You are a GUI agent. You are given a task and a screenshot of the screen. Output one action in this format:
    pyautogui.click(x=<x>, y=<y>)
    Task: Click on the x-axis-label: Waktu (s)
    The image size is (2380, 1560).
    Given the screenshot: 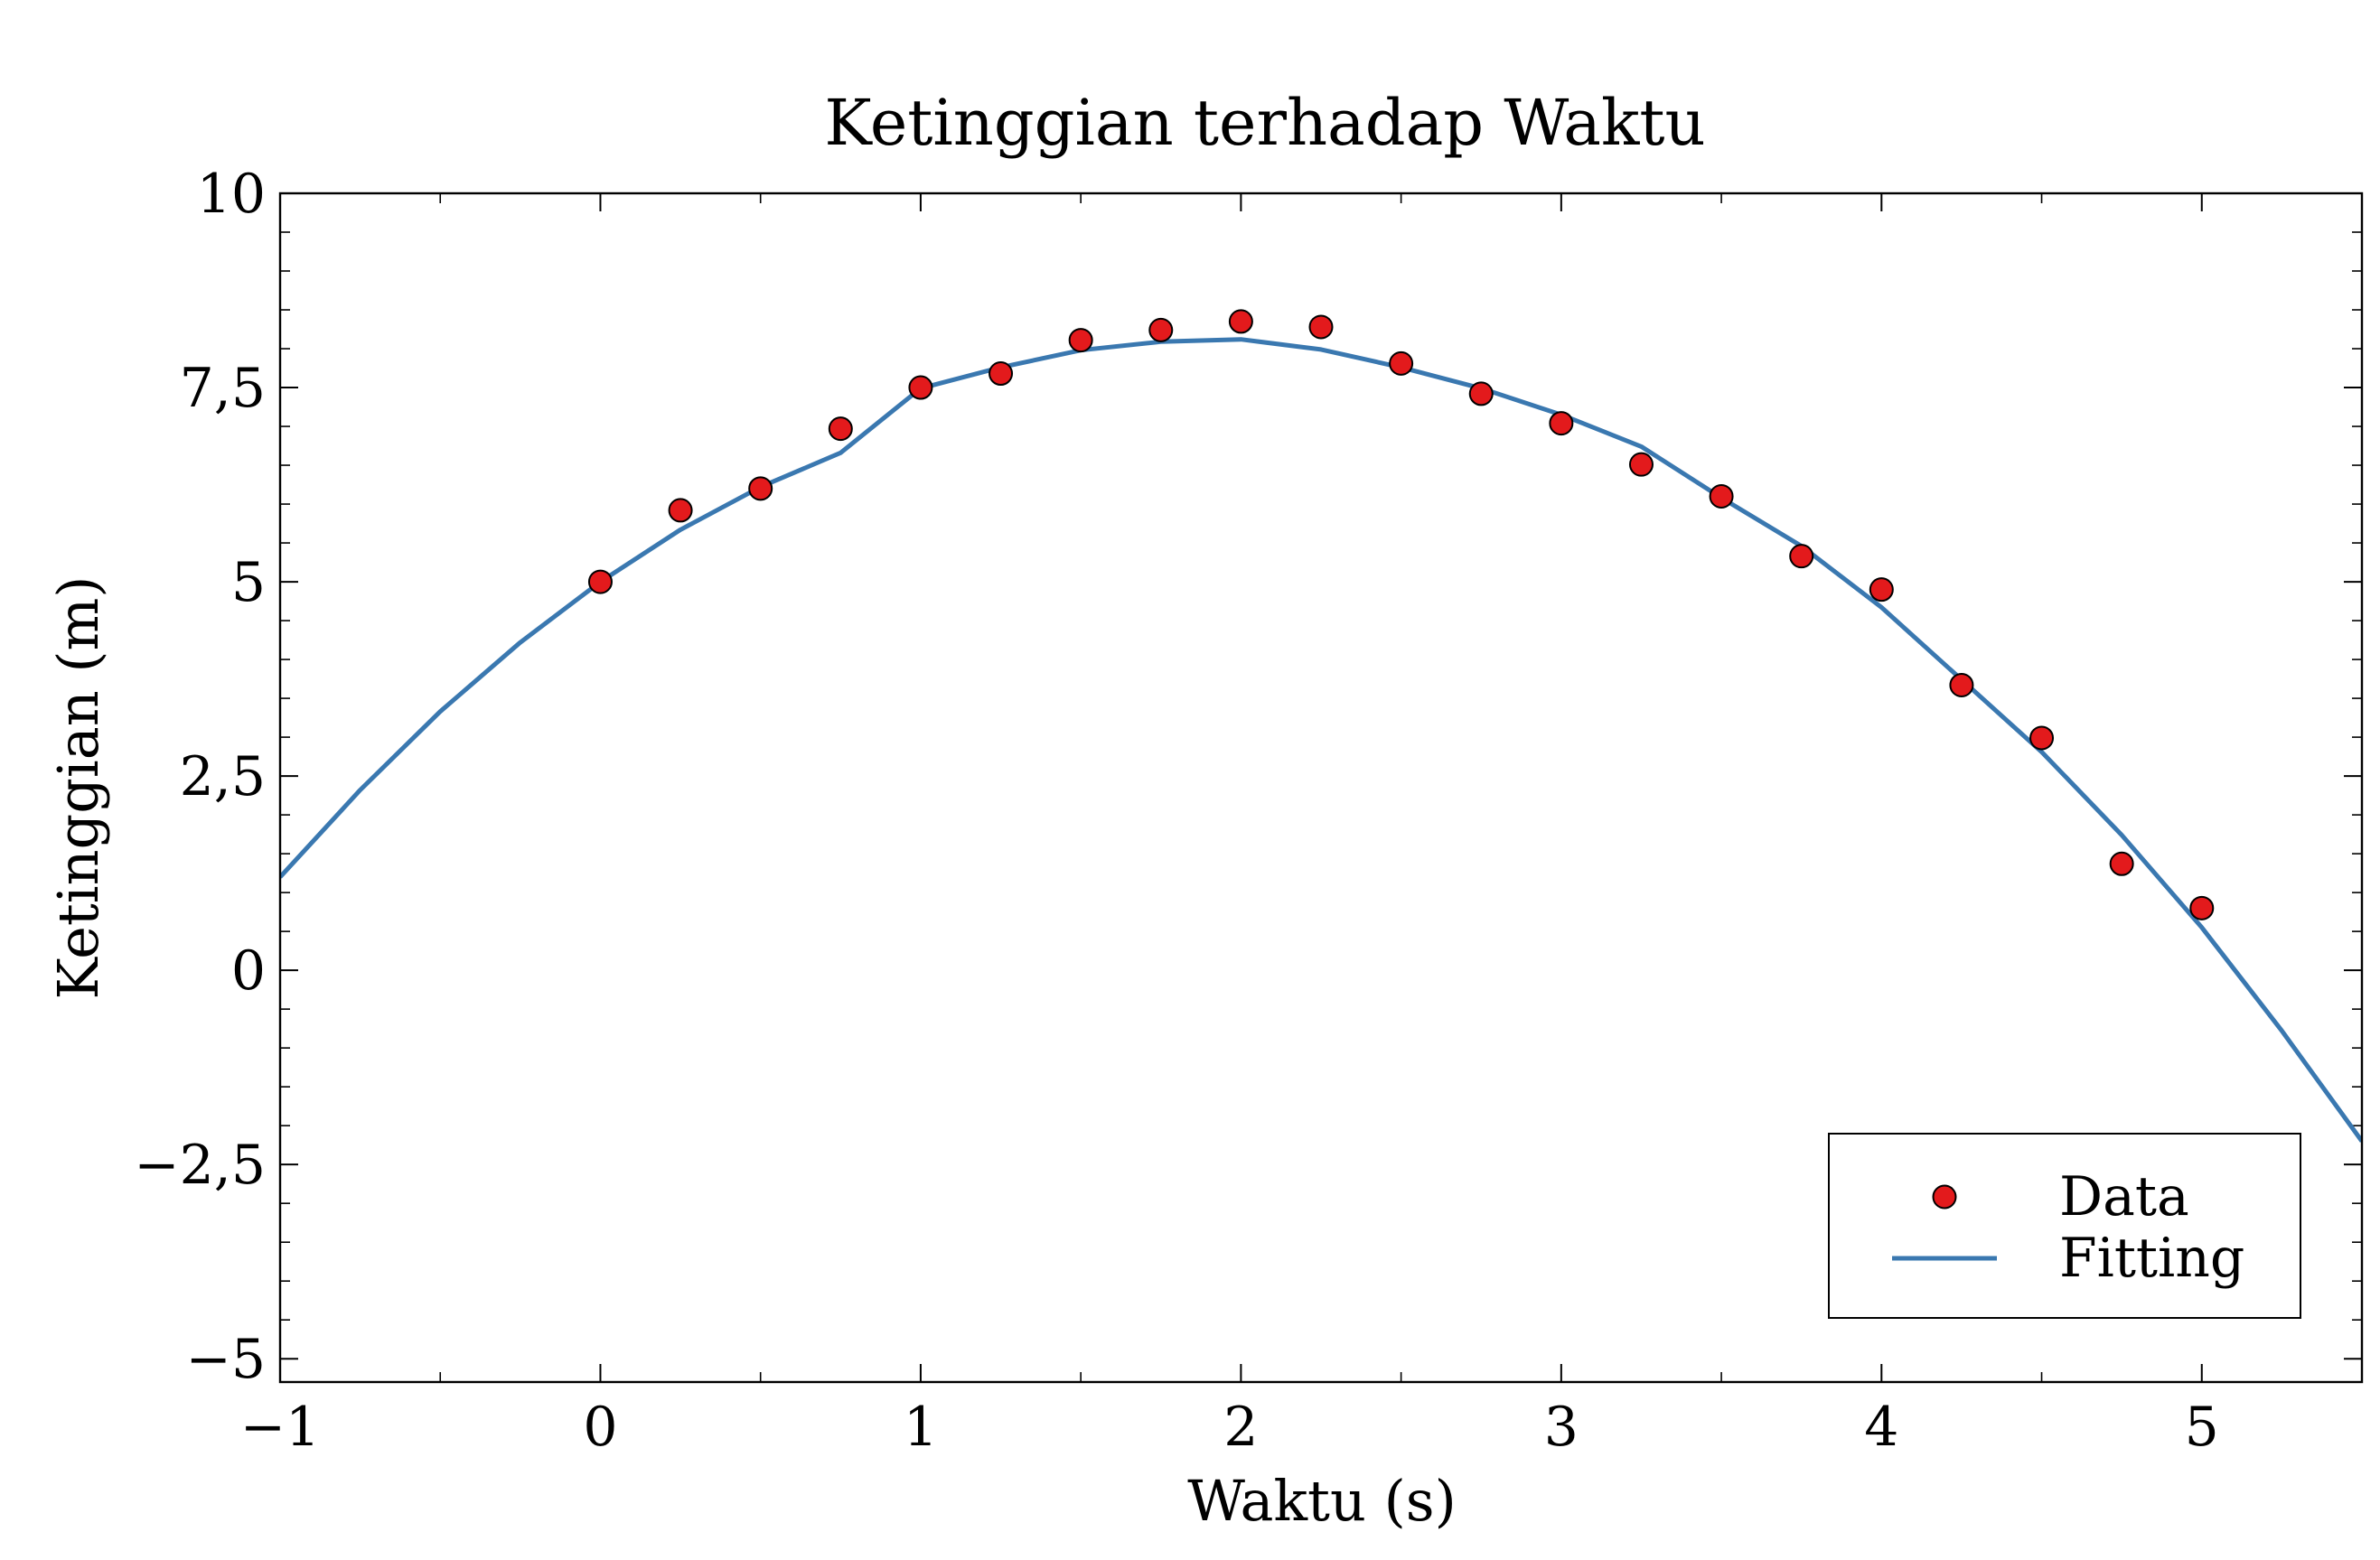 What is the action you would take?
    pyautogui.click(x=1322, y=1501)
    